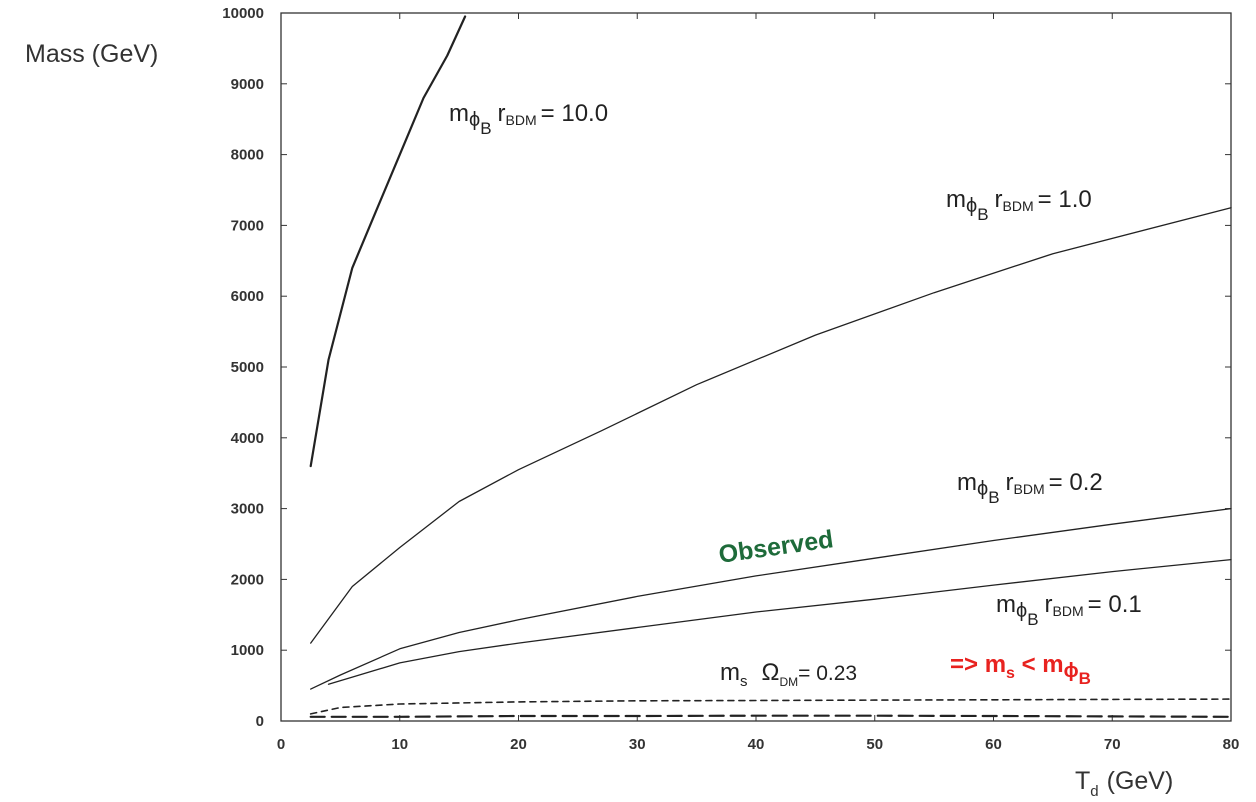 The width and height of the screenshot is (1256, 802). What do you see at coordinates (247, 296) in the screenshot?
I see `y-tick-label: 6000` at bounding box center [247, 296].